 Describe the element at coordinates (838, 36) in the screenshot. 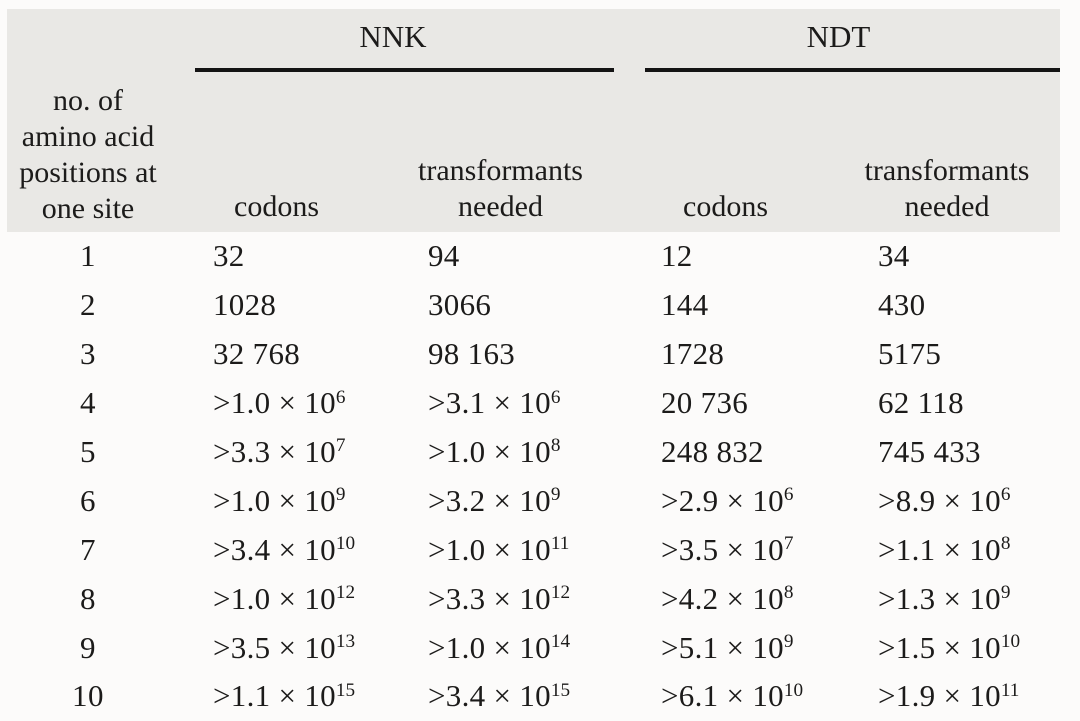

I see `group-label-ndt: NDT` at that location.